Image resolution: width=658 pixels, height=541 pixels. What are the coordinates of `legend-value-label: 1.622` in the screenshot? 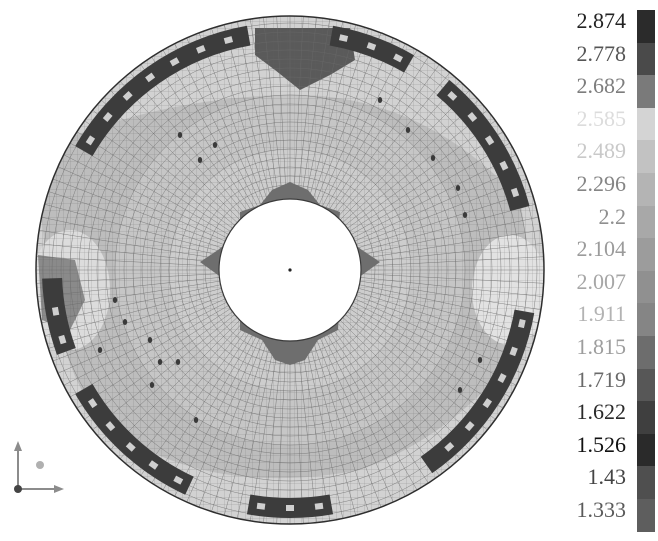 It's located at (601, 412).